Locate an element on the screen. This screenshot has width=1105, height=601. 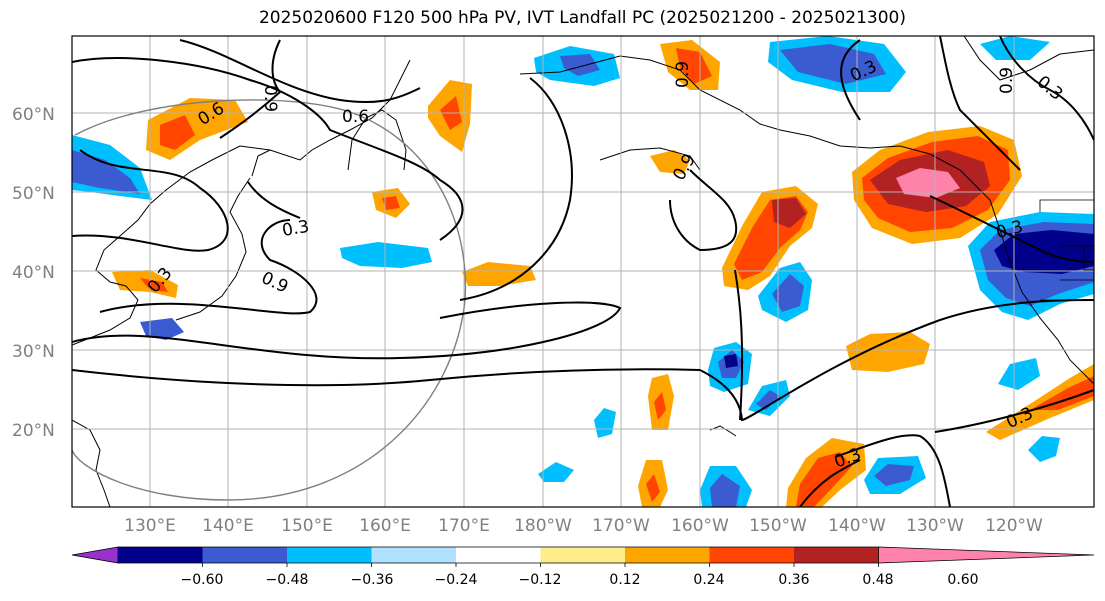
contour-label: 0.6 is located at coordinates (355, 117).